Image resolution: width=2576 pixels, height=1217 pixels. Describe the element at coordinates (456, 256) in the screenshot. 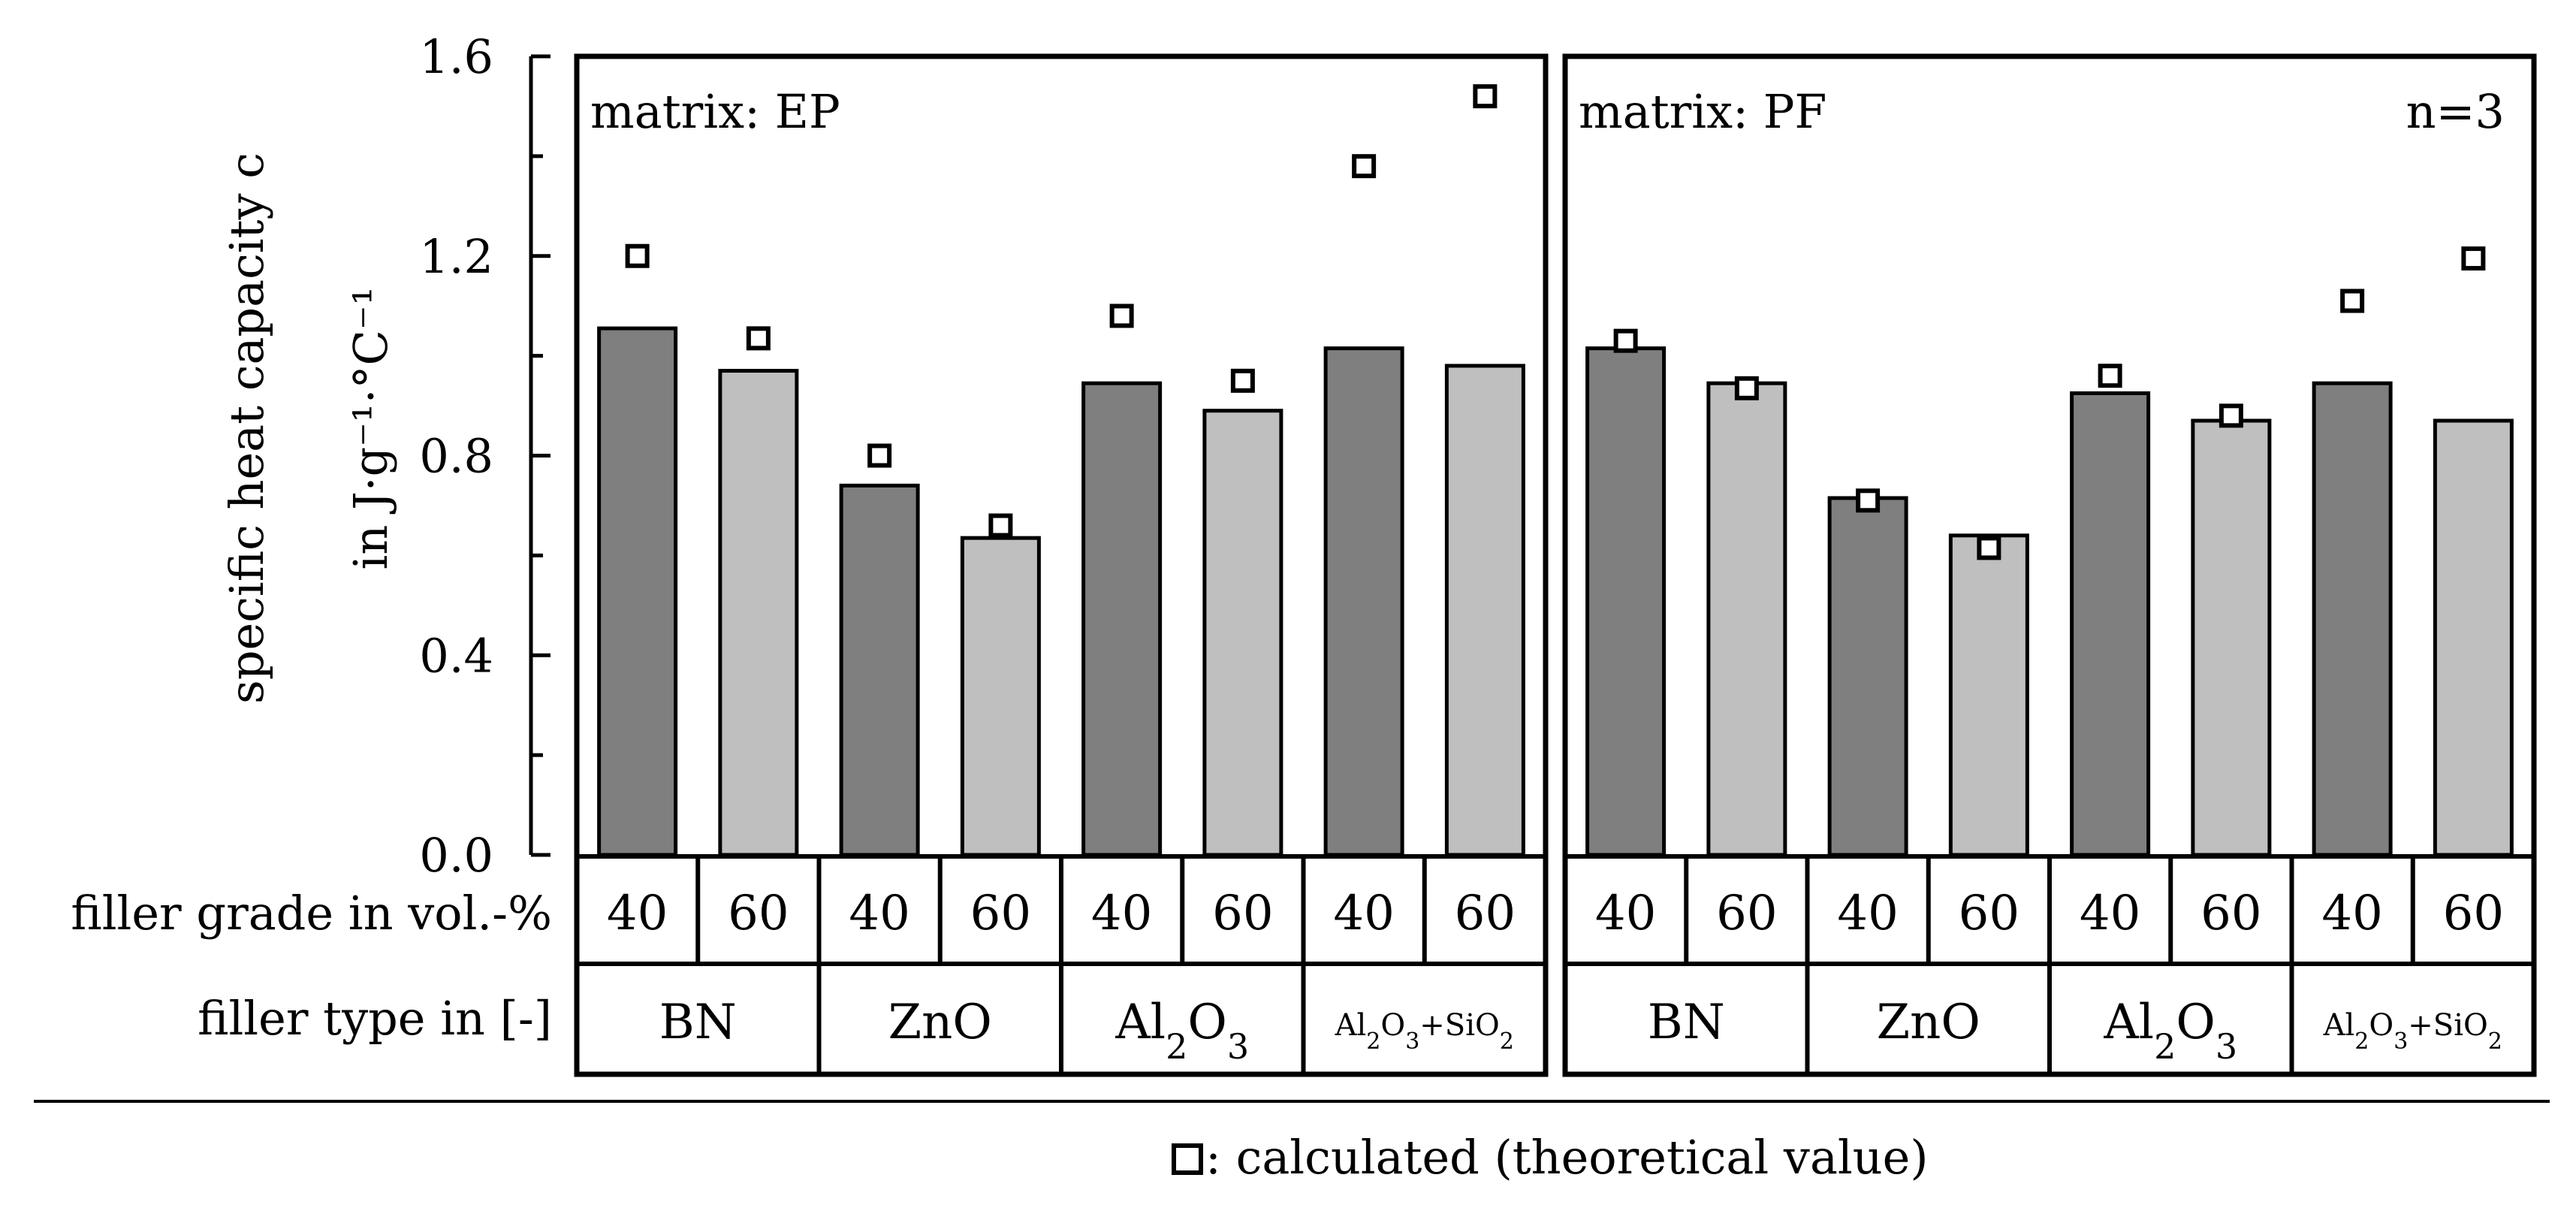

I see `y-tick-label: 1.2` at that location.